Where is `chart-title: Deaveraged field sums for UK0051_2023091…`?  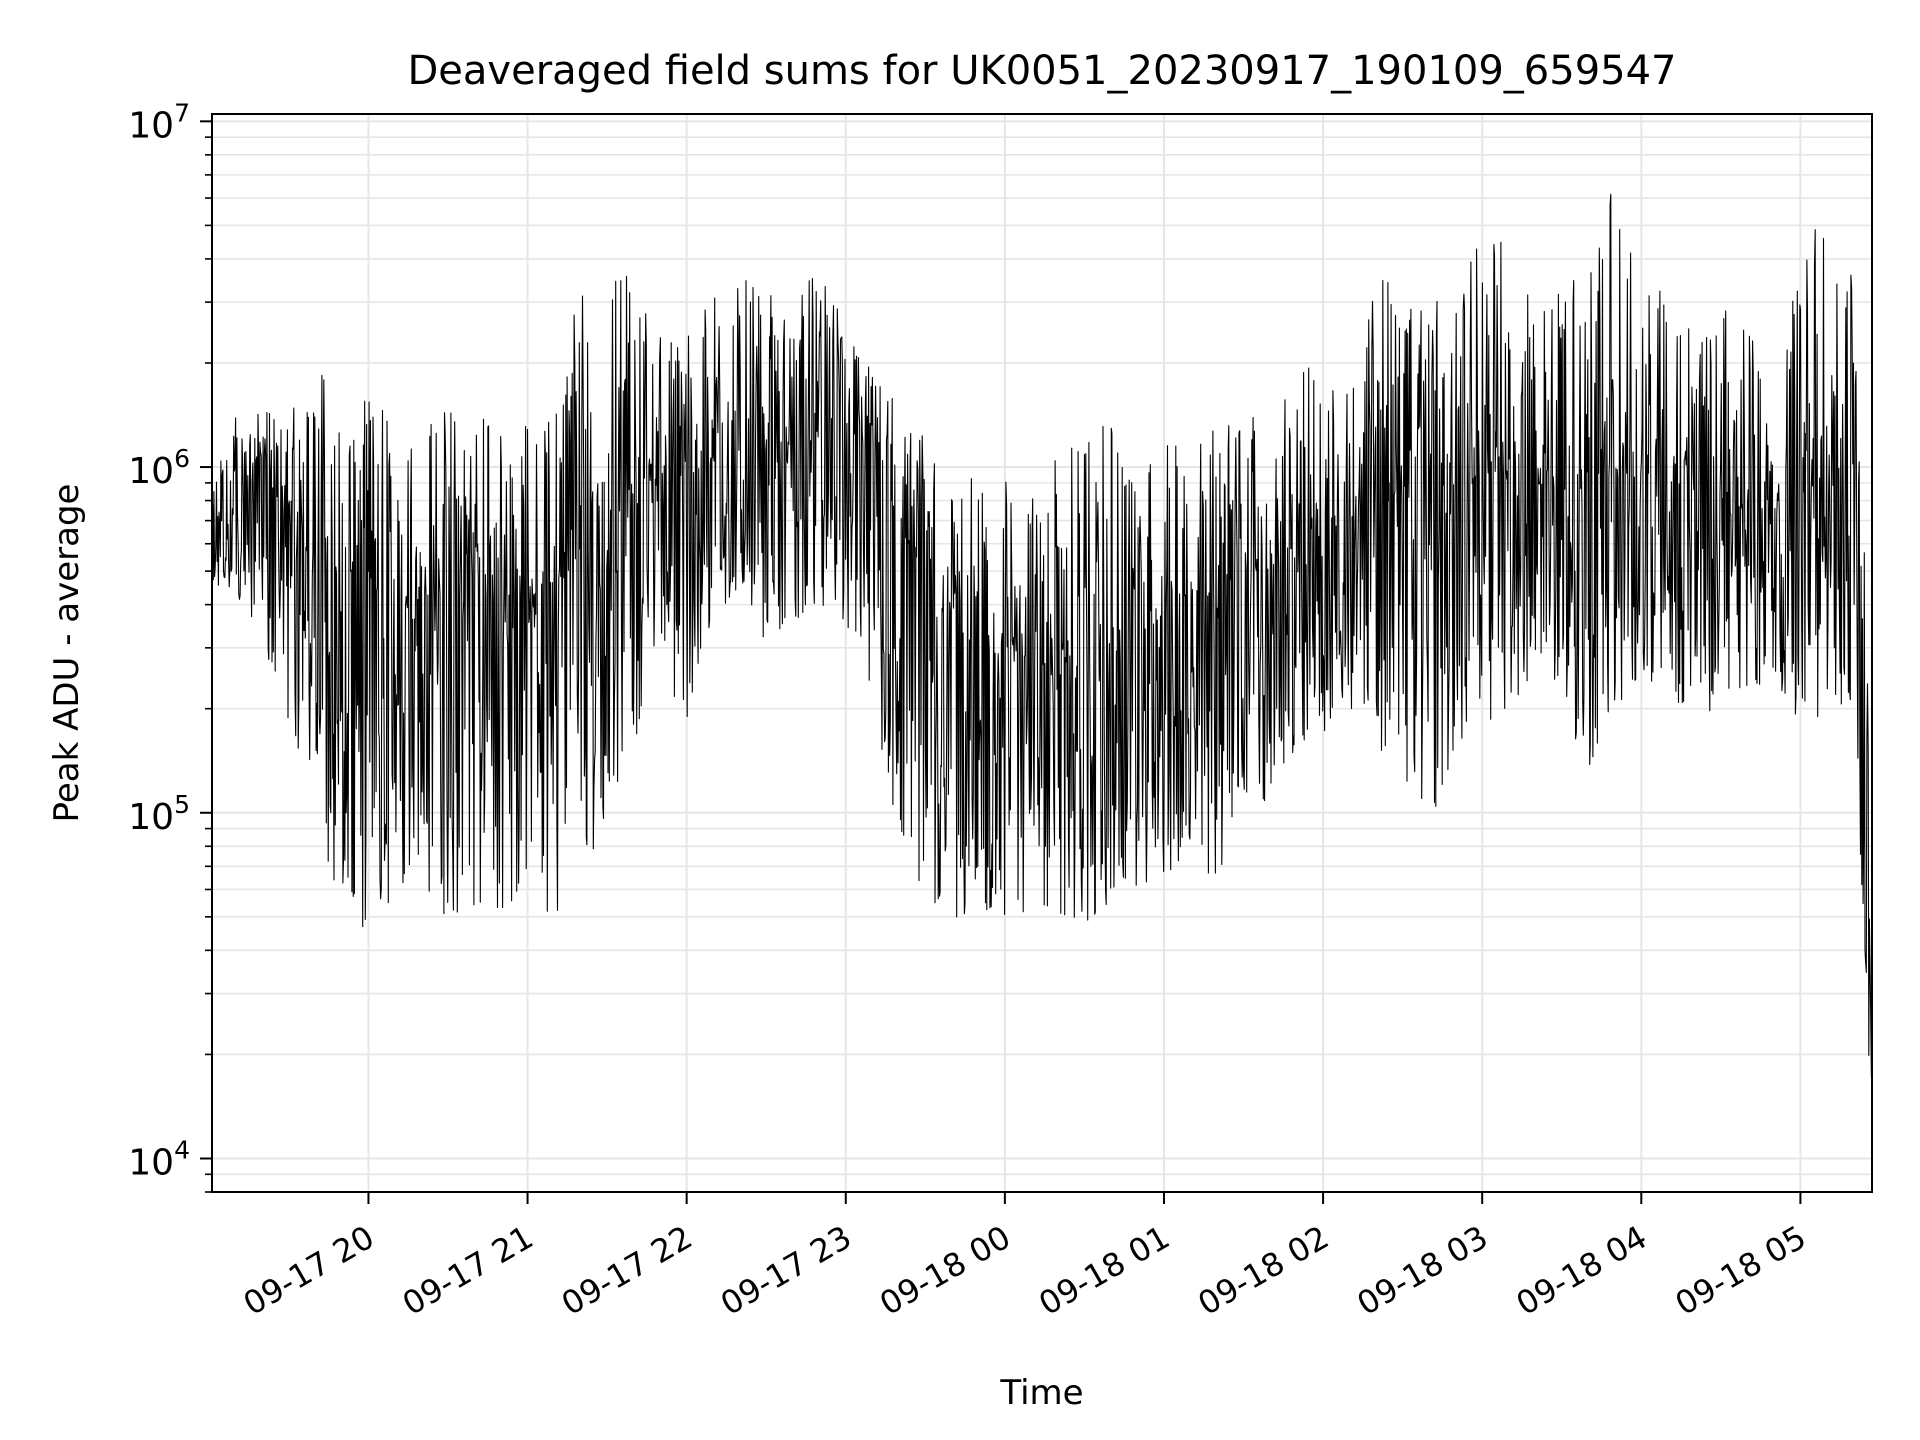 chart-title: Deaveraged field sums for UK0051_2023091… is located at coordinates (1041, 71).